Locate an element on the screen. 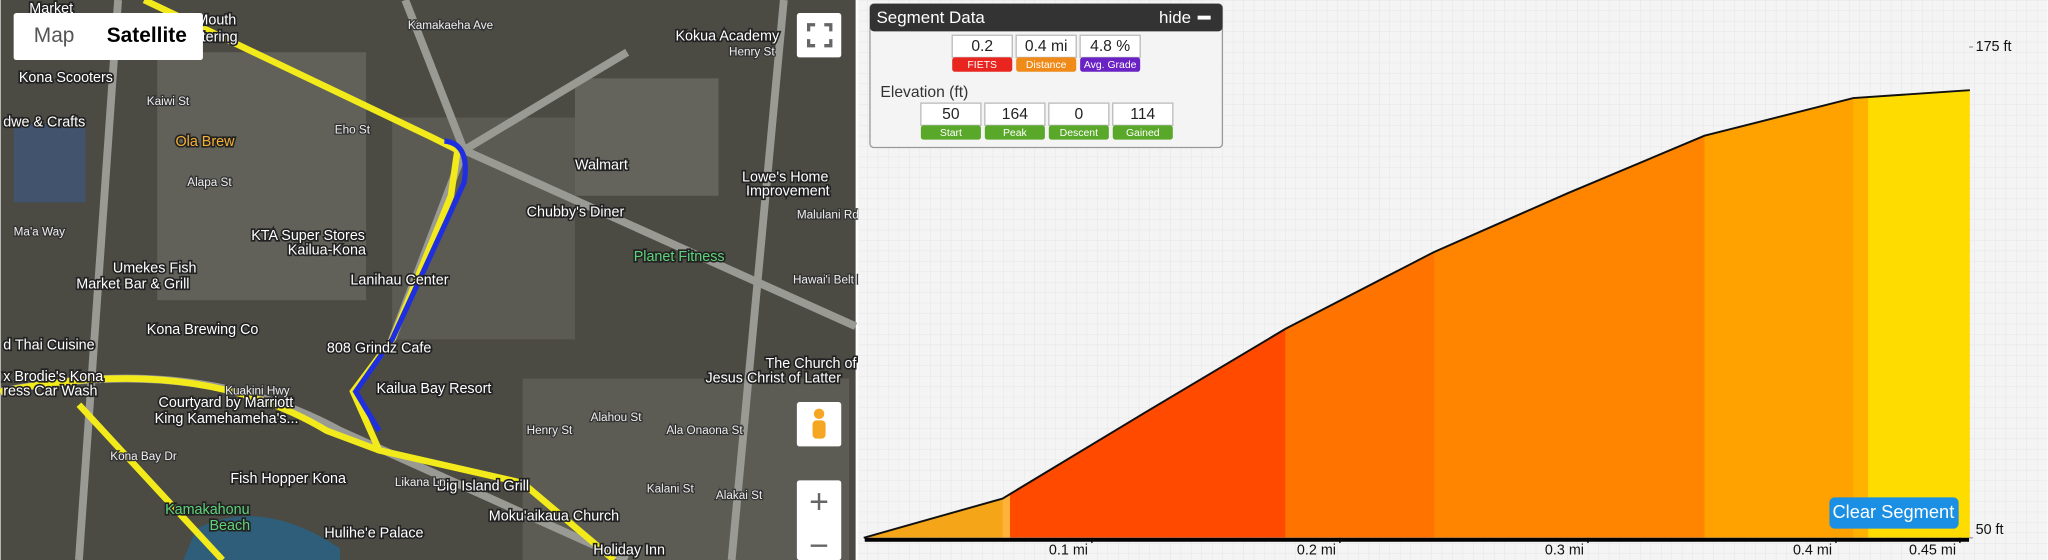  map-label: Ala Onaona St is located at coordinates (704, 430).